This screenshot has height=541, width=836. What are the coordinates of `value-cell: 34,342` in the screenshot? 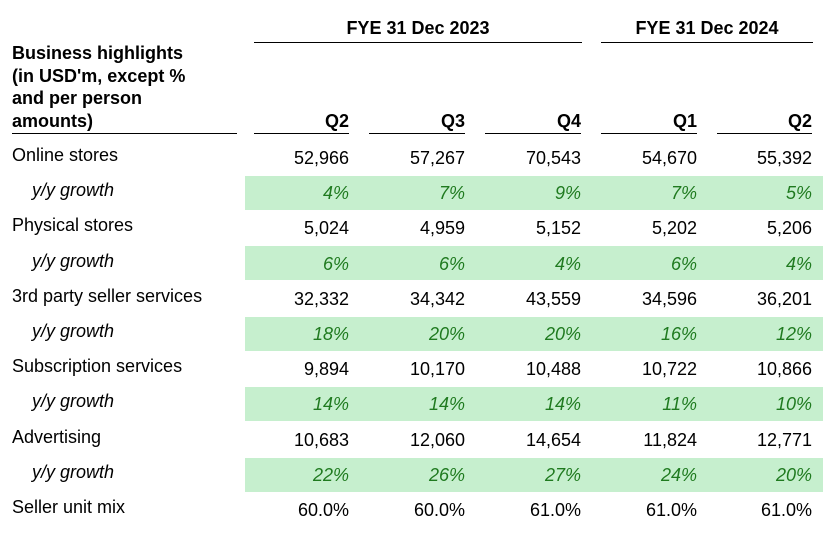 It's located at (437, 298).